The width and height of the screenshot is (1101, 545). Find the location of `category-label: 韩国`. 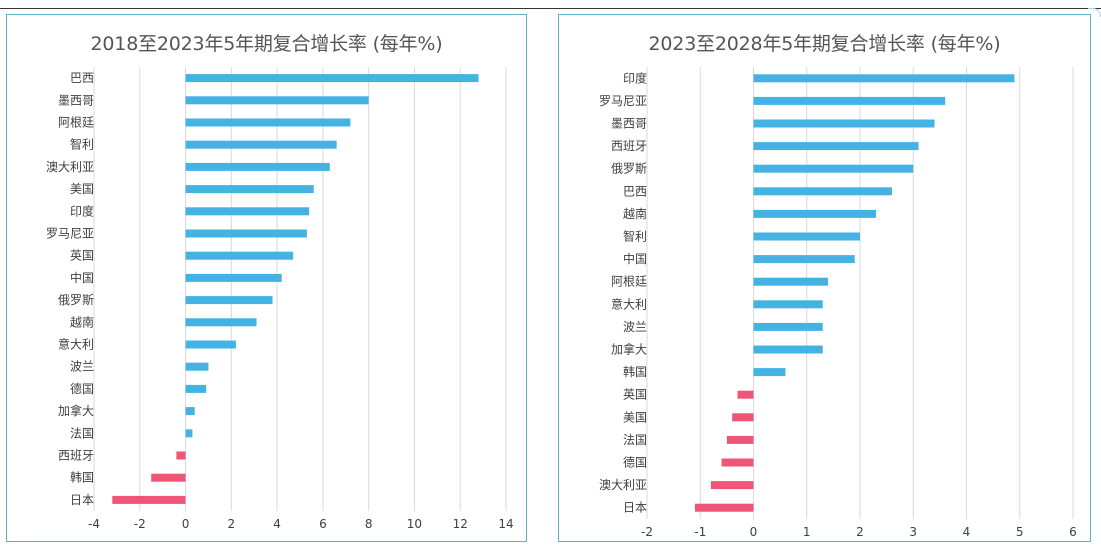

category-label: 韩国 is located at coordinates (82, 477).